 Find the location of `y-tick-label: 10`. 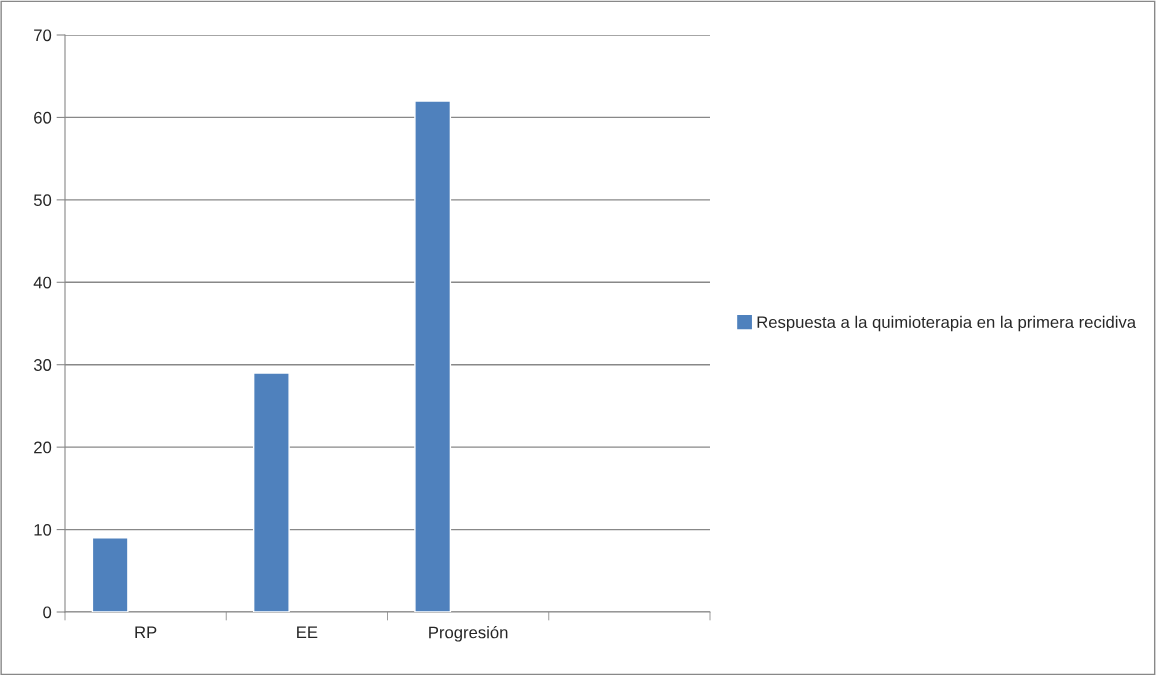

y-tick-label: 10 is located at coordinates (43, 529).